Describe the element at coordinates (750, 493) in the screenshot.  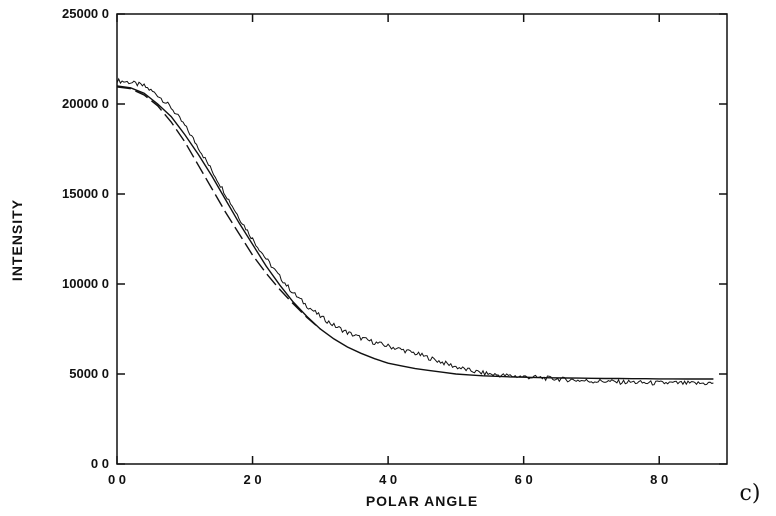
I see `panel-label: c)` at that location.